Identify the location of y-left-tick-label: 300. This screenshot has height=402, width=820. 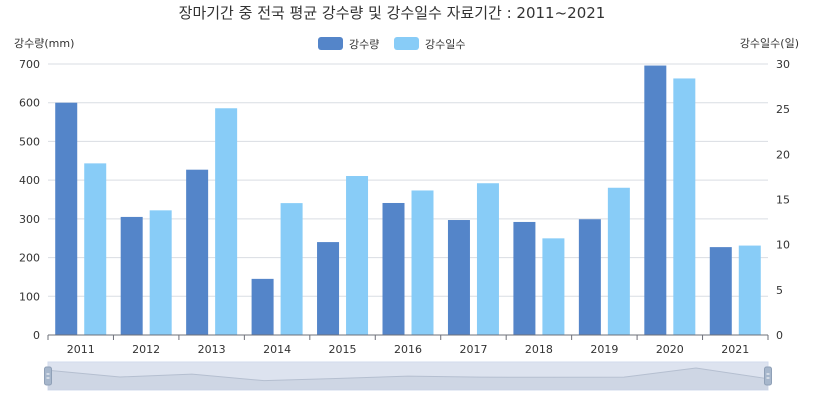
(29, 219).